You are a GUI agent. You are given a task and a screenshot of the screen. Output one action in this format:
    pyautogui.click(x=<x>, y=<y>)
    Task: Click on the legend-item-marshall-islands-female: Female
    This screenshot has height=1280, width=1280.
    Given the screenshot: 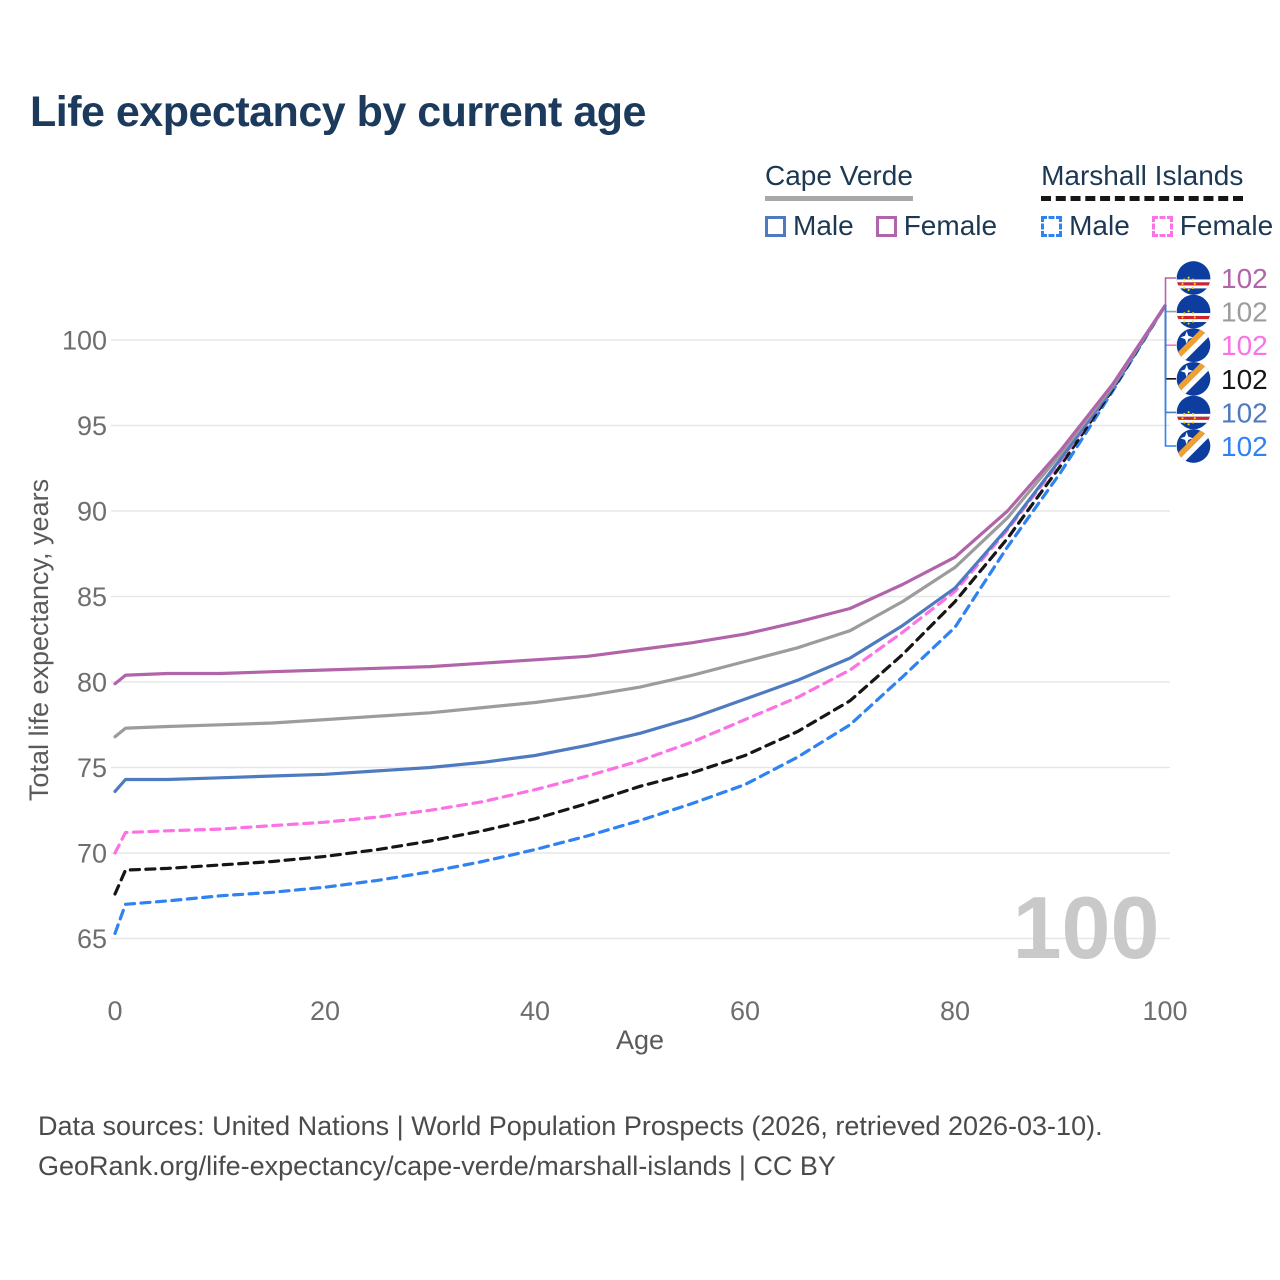 What is the action you would take?
    pyautogui.click(x=1212, y=226)
    